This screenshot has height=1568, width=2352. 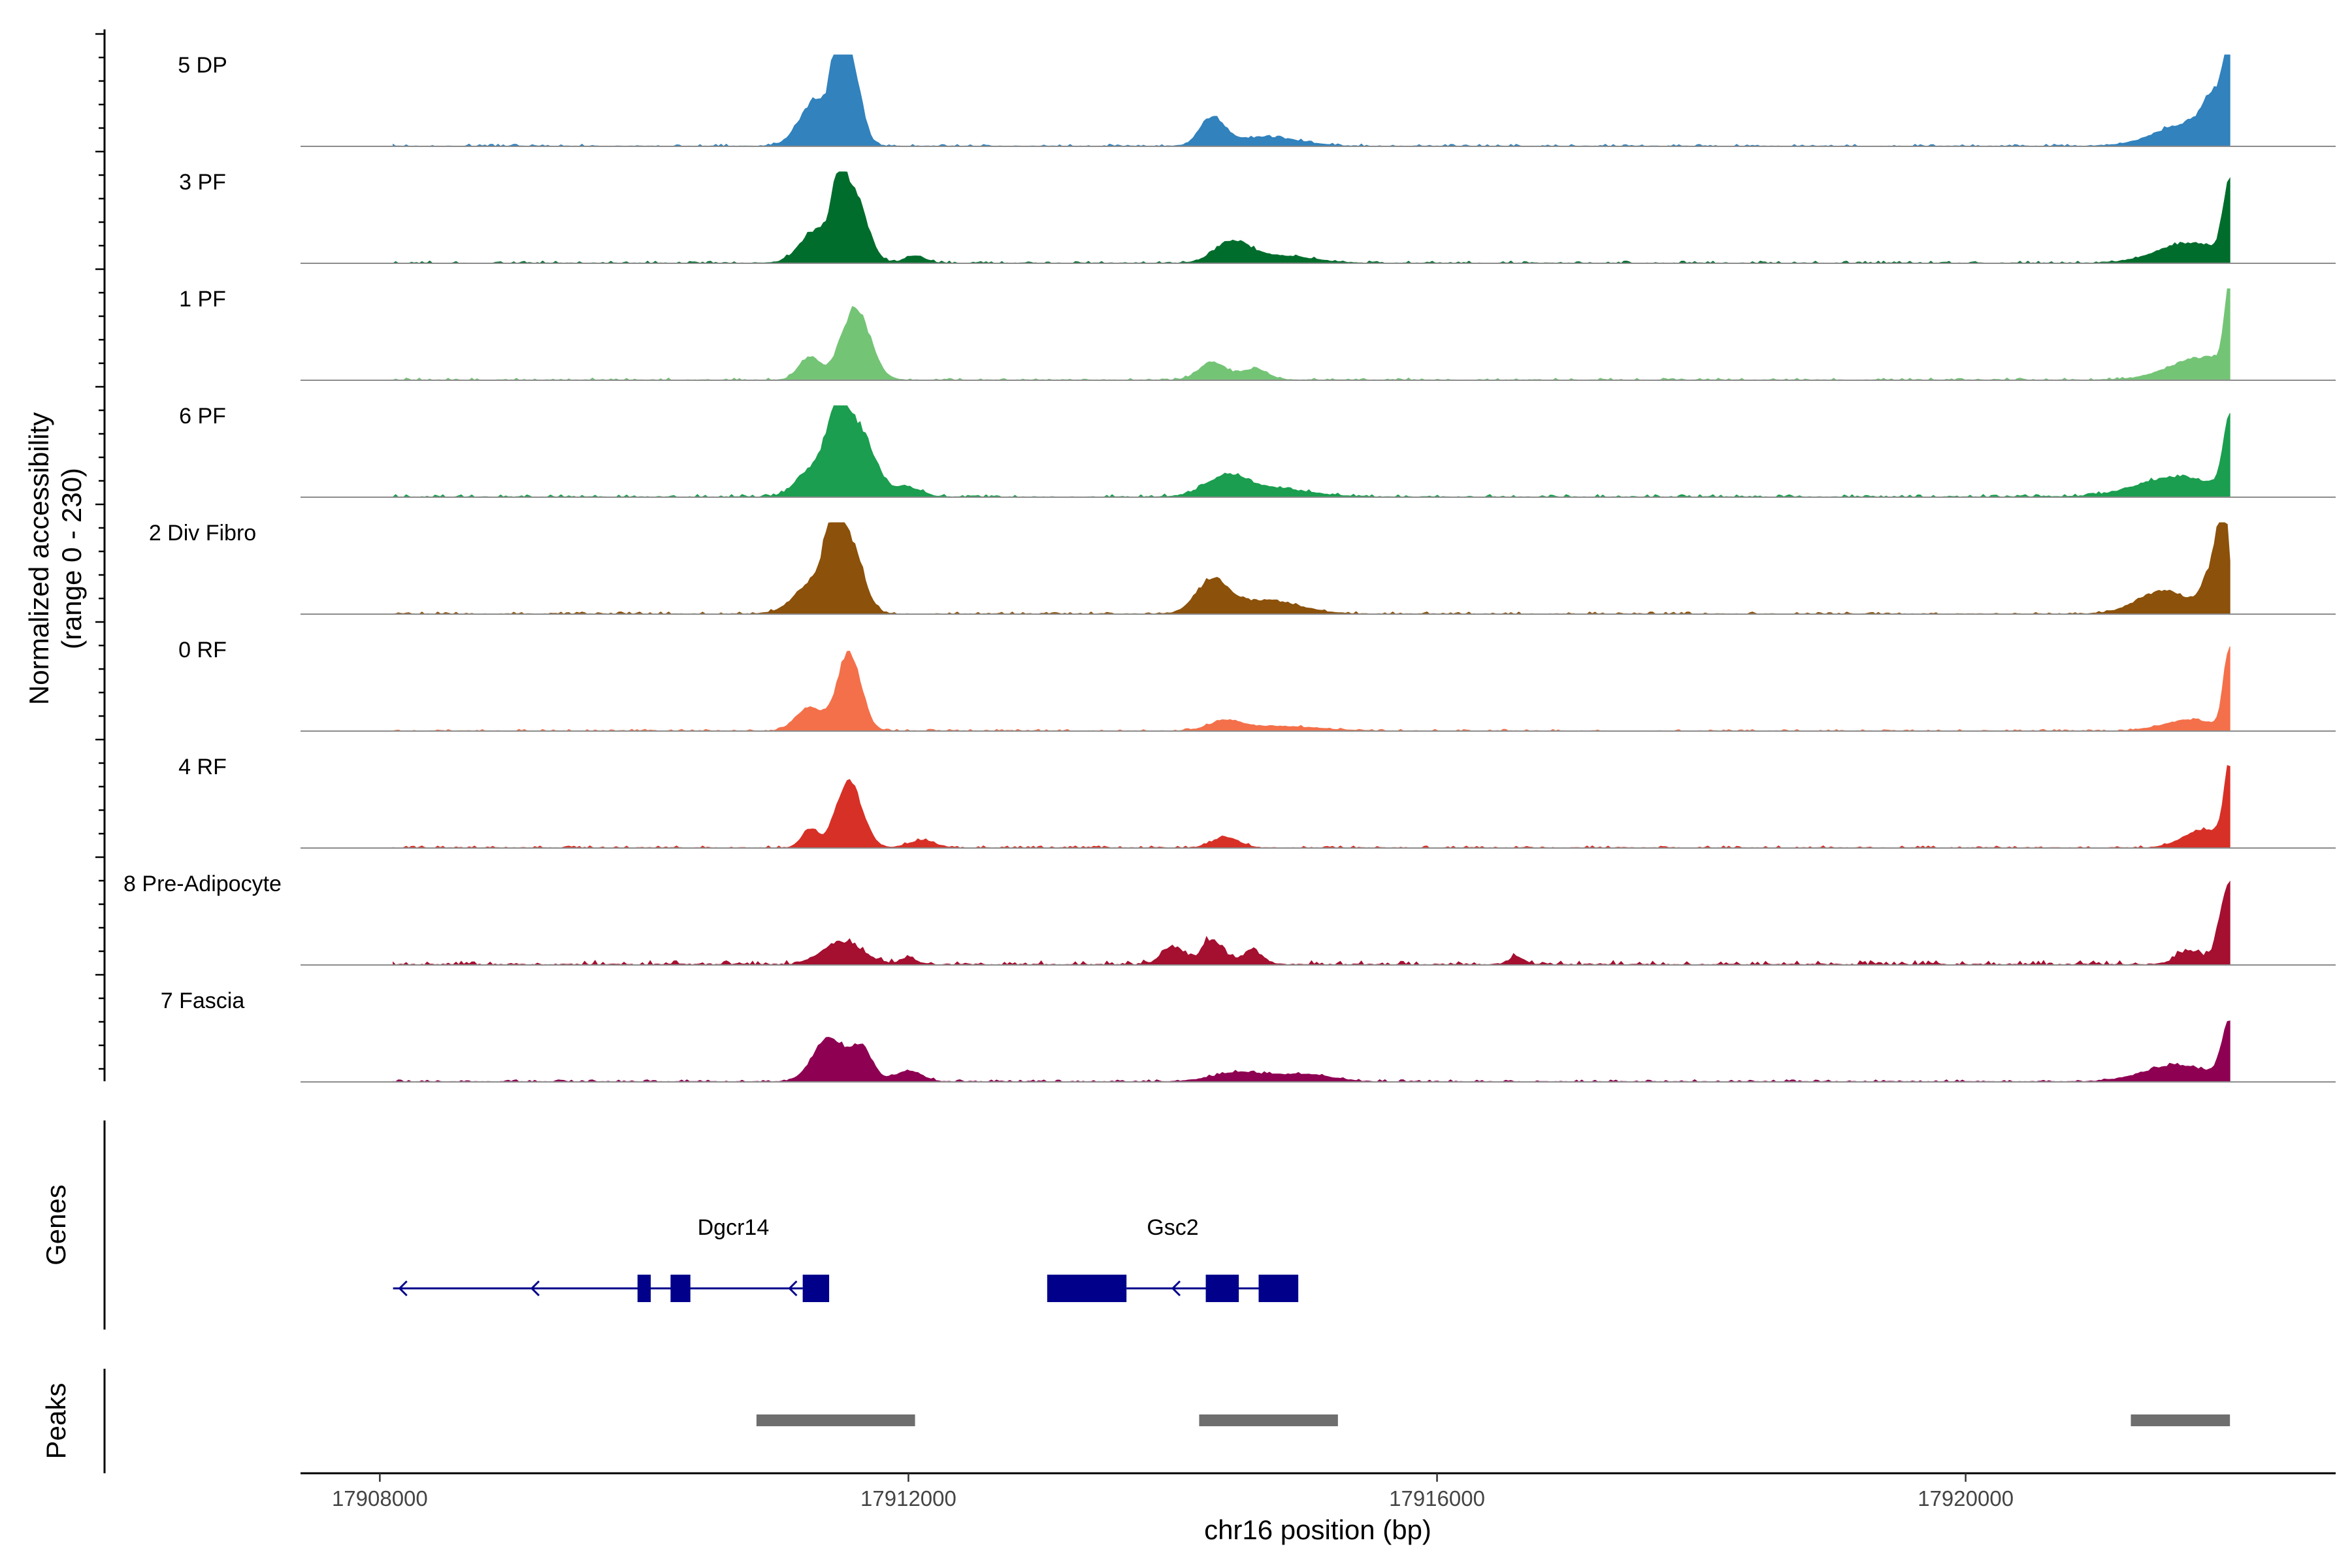 I want to click on track-label: 6 PF, so click(x=202, y=416).